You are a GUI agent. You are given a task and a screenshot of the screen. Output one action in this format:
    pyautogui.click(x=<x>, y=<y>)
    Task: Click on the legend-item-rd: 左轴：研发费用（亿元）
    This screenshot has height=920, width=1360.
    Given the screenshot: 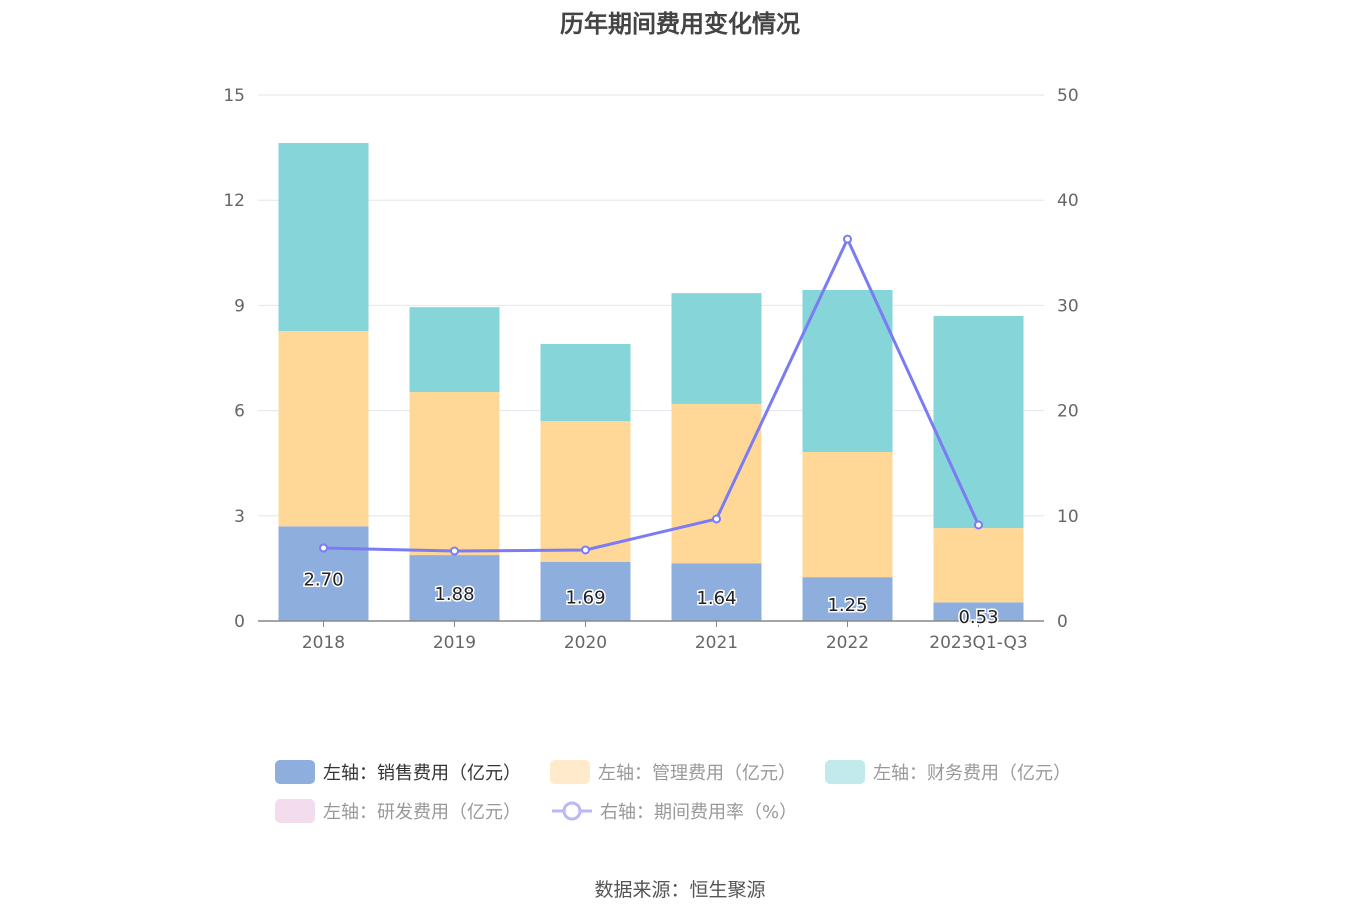 What is the action you would take?
    pyautogui.click(x=398, y=811)
    